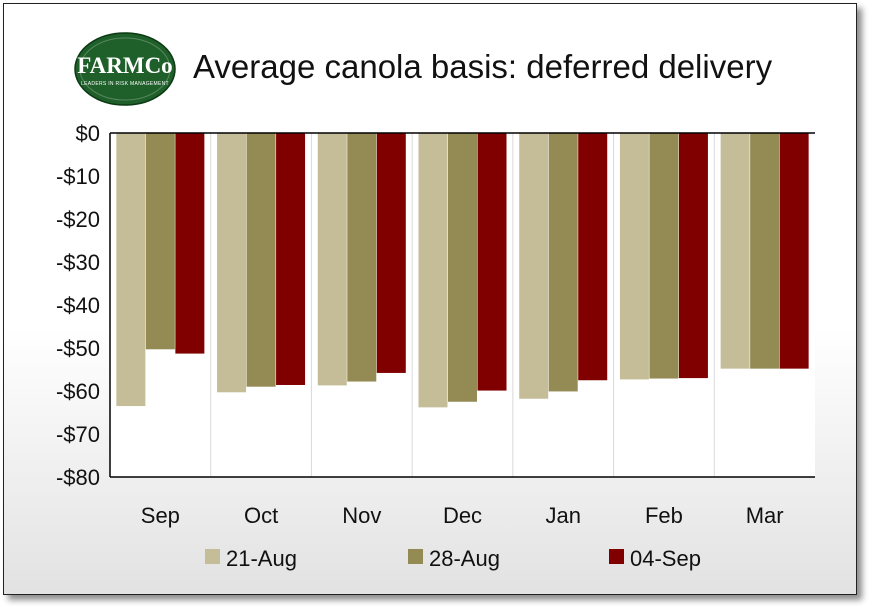  I want to click on bar-04-Sep-Dec, so click(492, 262).